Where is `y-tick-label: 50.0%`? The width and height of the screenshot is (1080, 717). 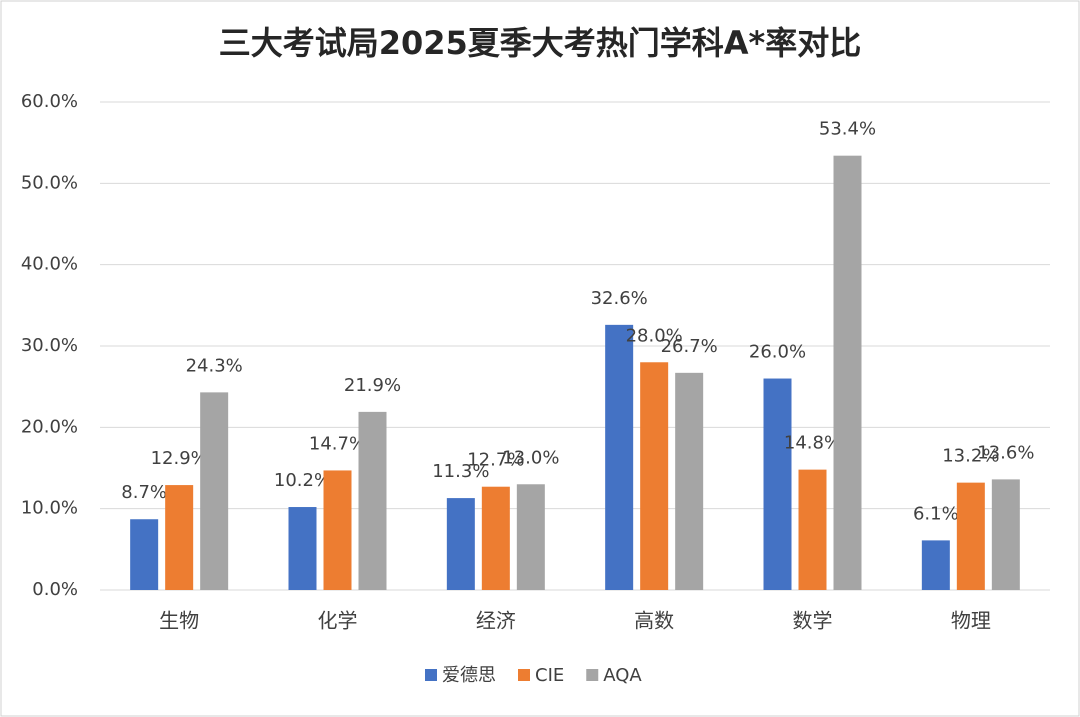
y-tick-label: 50.0% is located at coordinates (49, 182).